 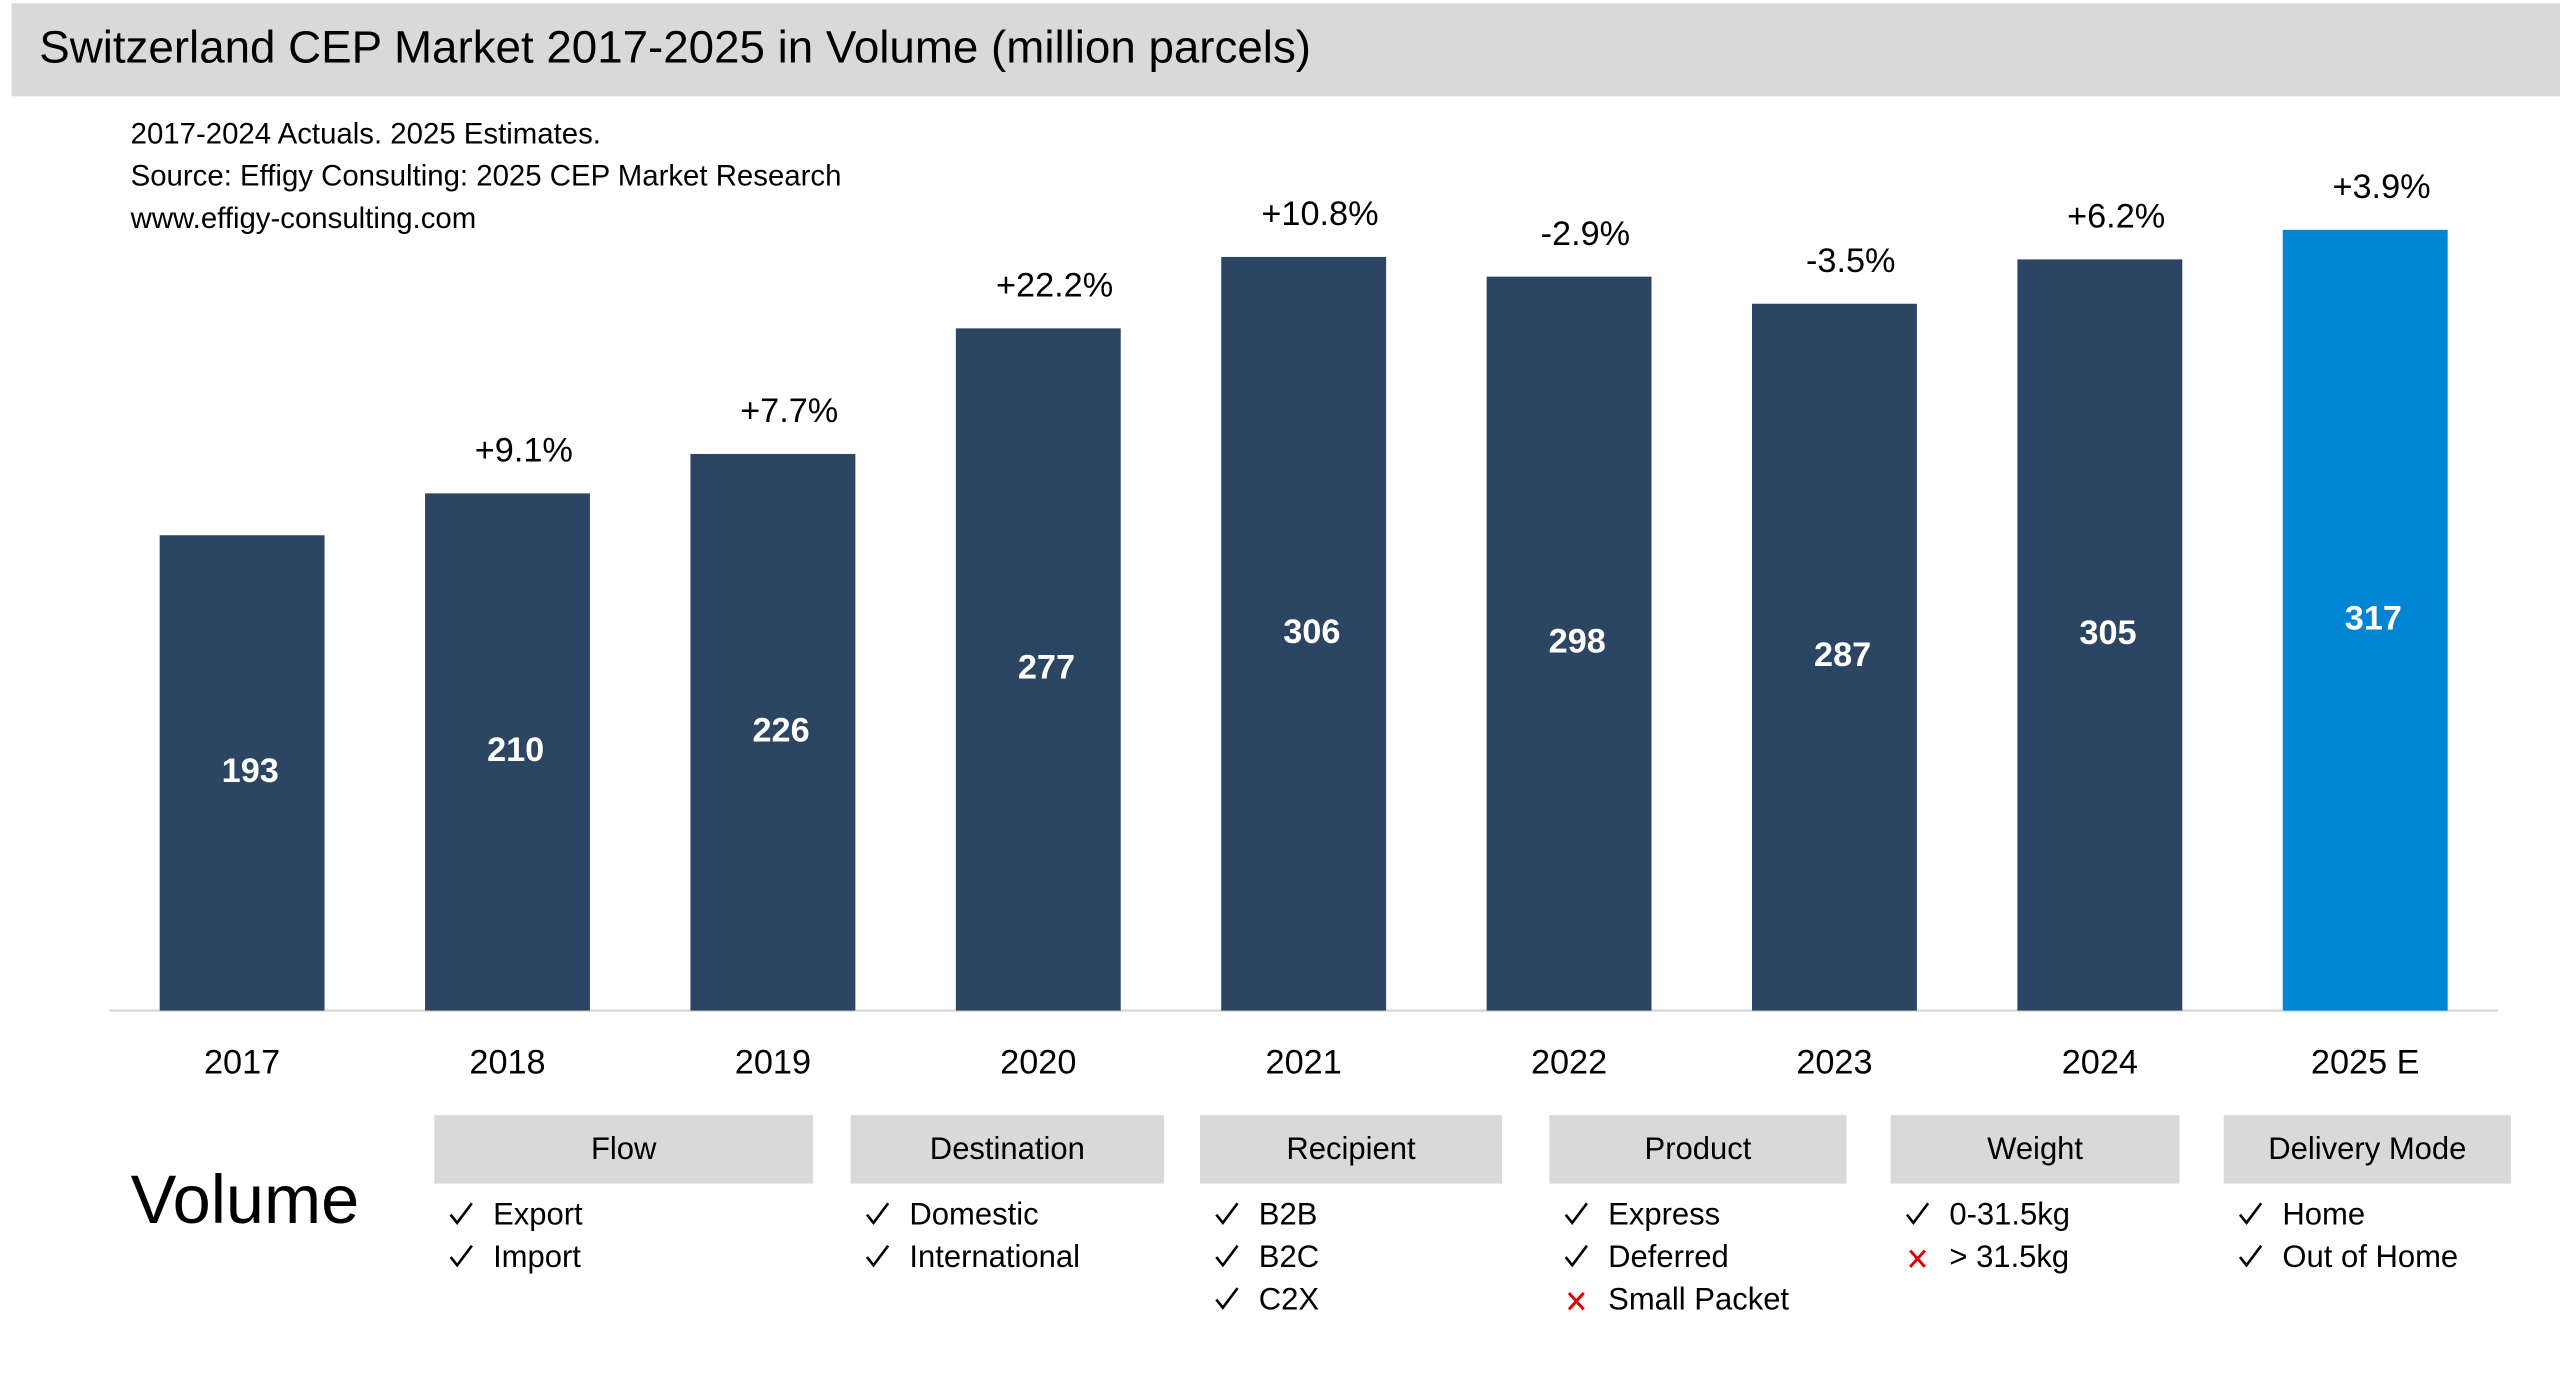 I want to click on segment-item: Out of Home, so click(x=2370, y=1256).